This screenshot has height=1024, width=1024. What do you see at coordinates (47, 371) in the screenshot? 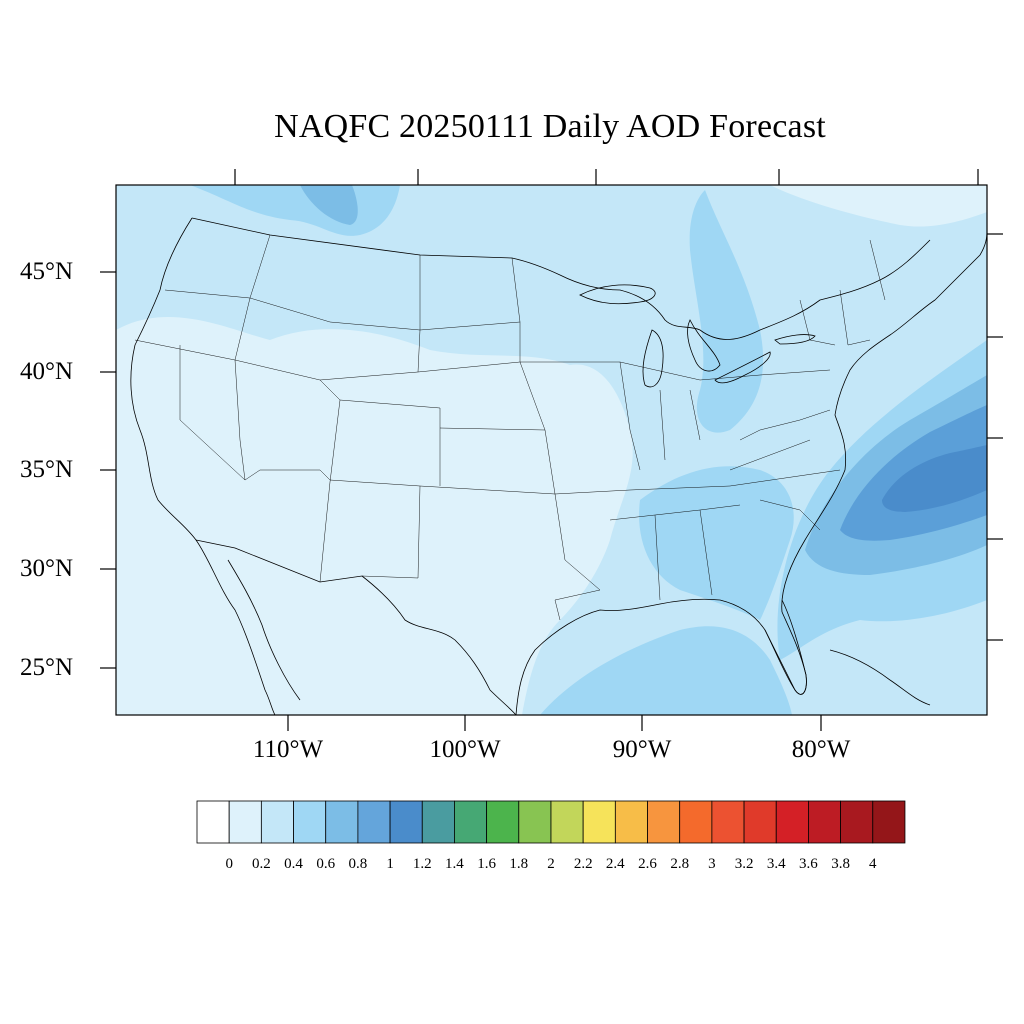
I see `lat-label-40n: 40°N` at bounding box center [47, 371].